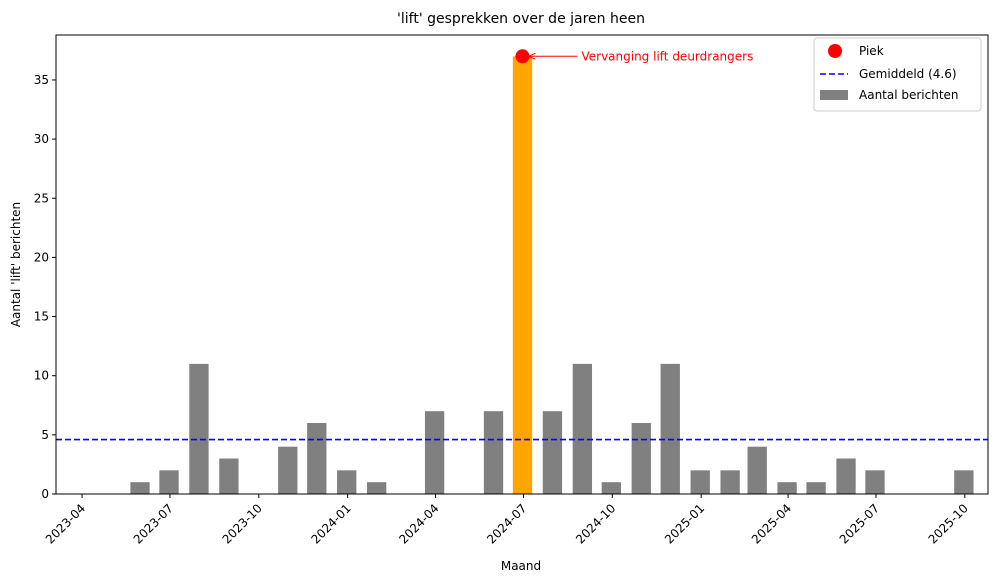 The width and height of the screenshot is (1000, 584). Describe the element at coordinates (521, 566) in the screenshot. I see `x-axis-label: Maand` at that location.